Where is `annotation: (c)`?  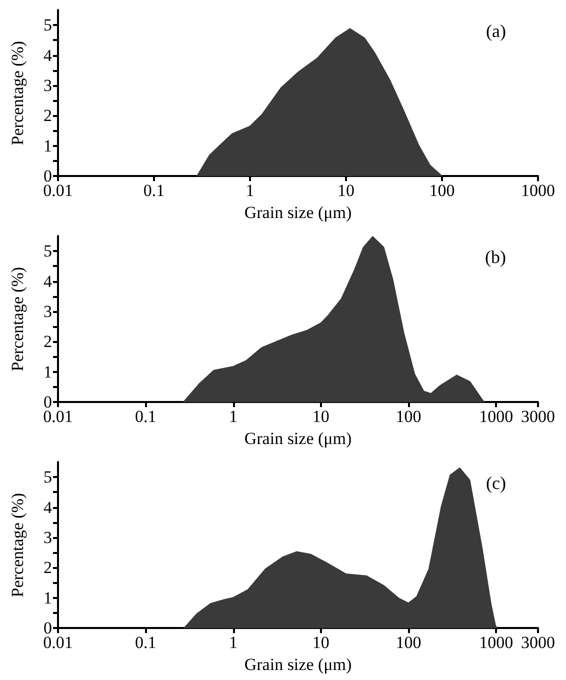
annotation: (c) is located at coordinates (496, 483).